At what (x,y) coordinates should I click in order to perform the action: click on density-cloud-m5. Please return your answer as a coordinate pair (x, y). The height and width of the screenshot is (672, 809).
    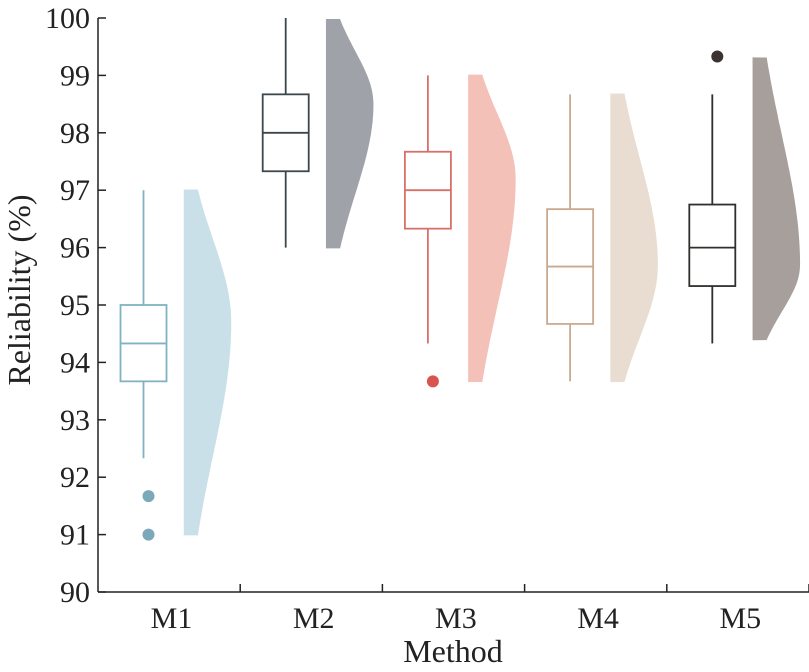
    Looking at the image, I should click on (776, 199).